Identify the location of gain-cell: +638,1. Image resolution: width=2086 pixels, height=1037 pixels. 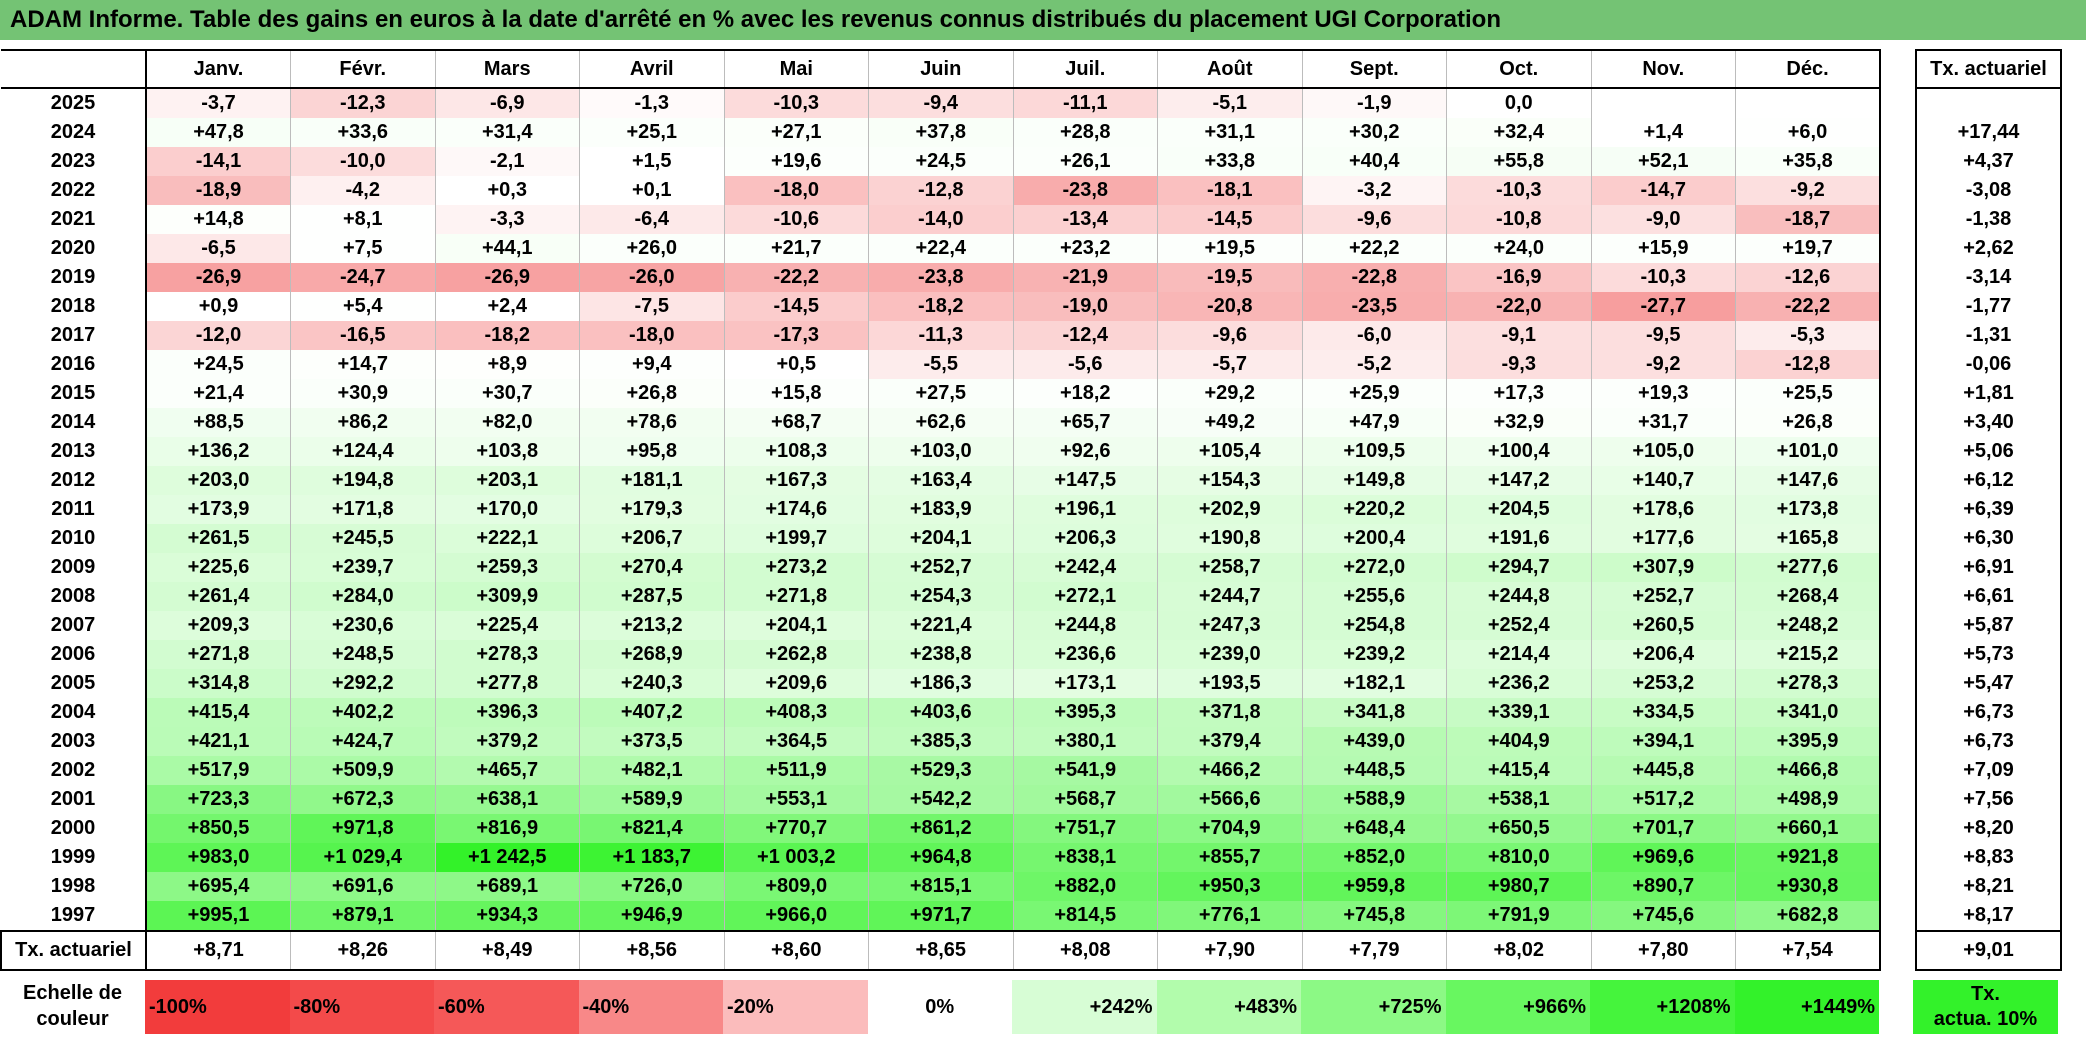
(507, 799).